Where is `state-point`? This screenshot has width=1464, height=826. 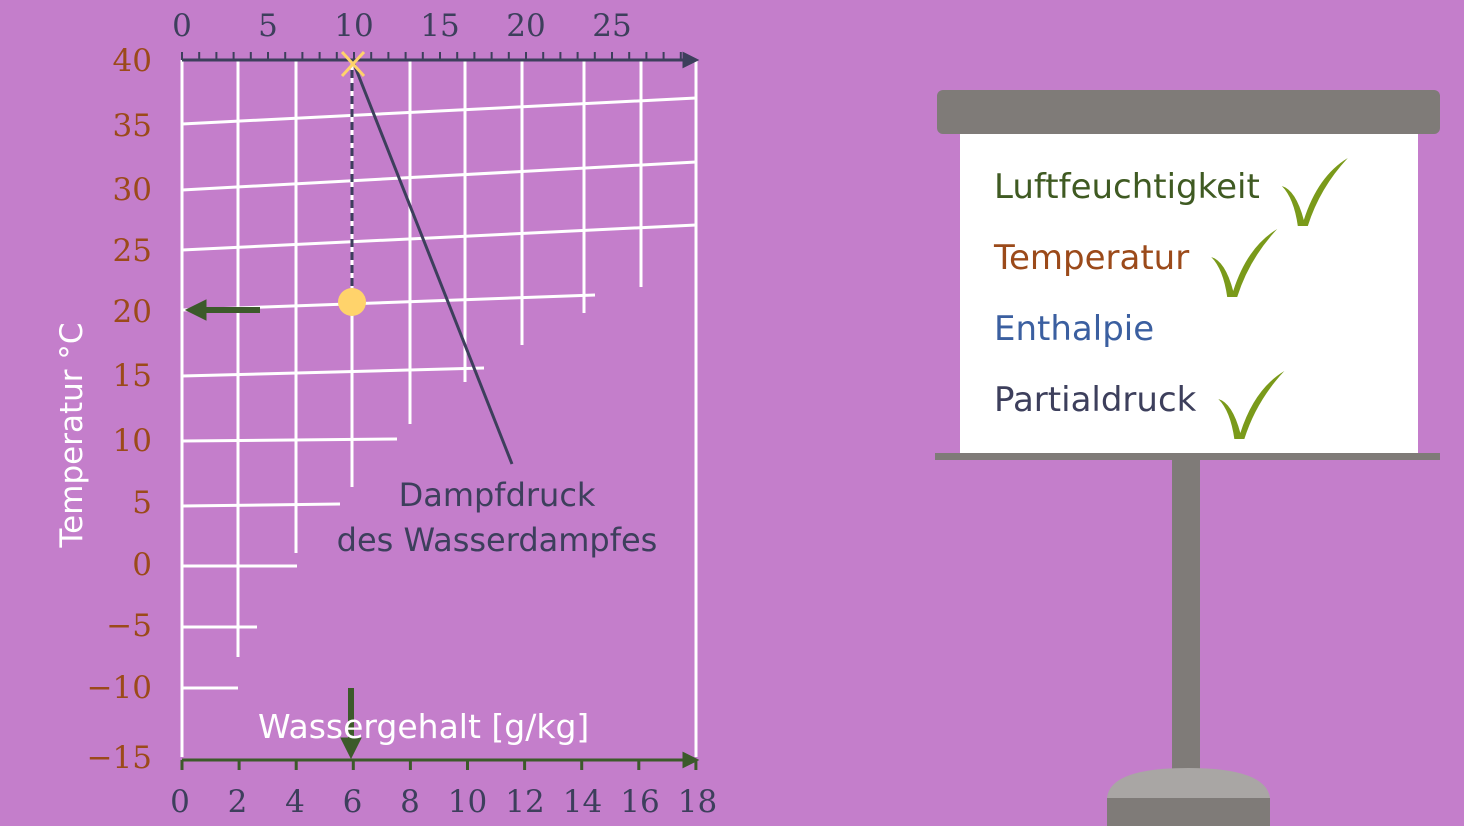 state-point is located at coordinates (352, 302).